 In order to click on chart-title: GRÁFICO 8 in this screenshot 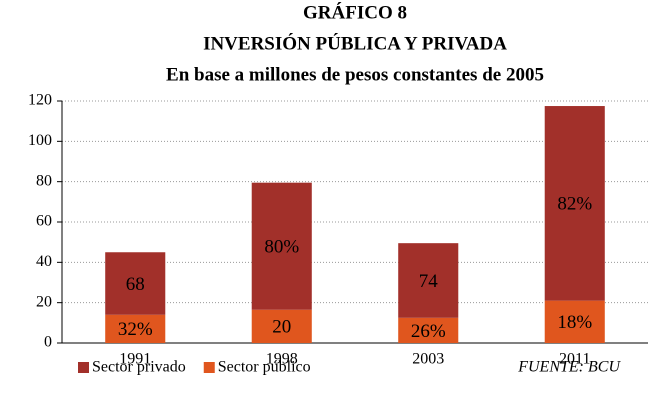, I will do `click(355, 12)`.